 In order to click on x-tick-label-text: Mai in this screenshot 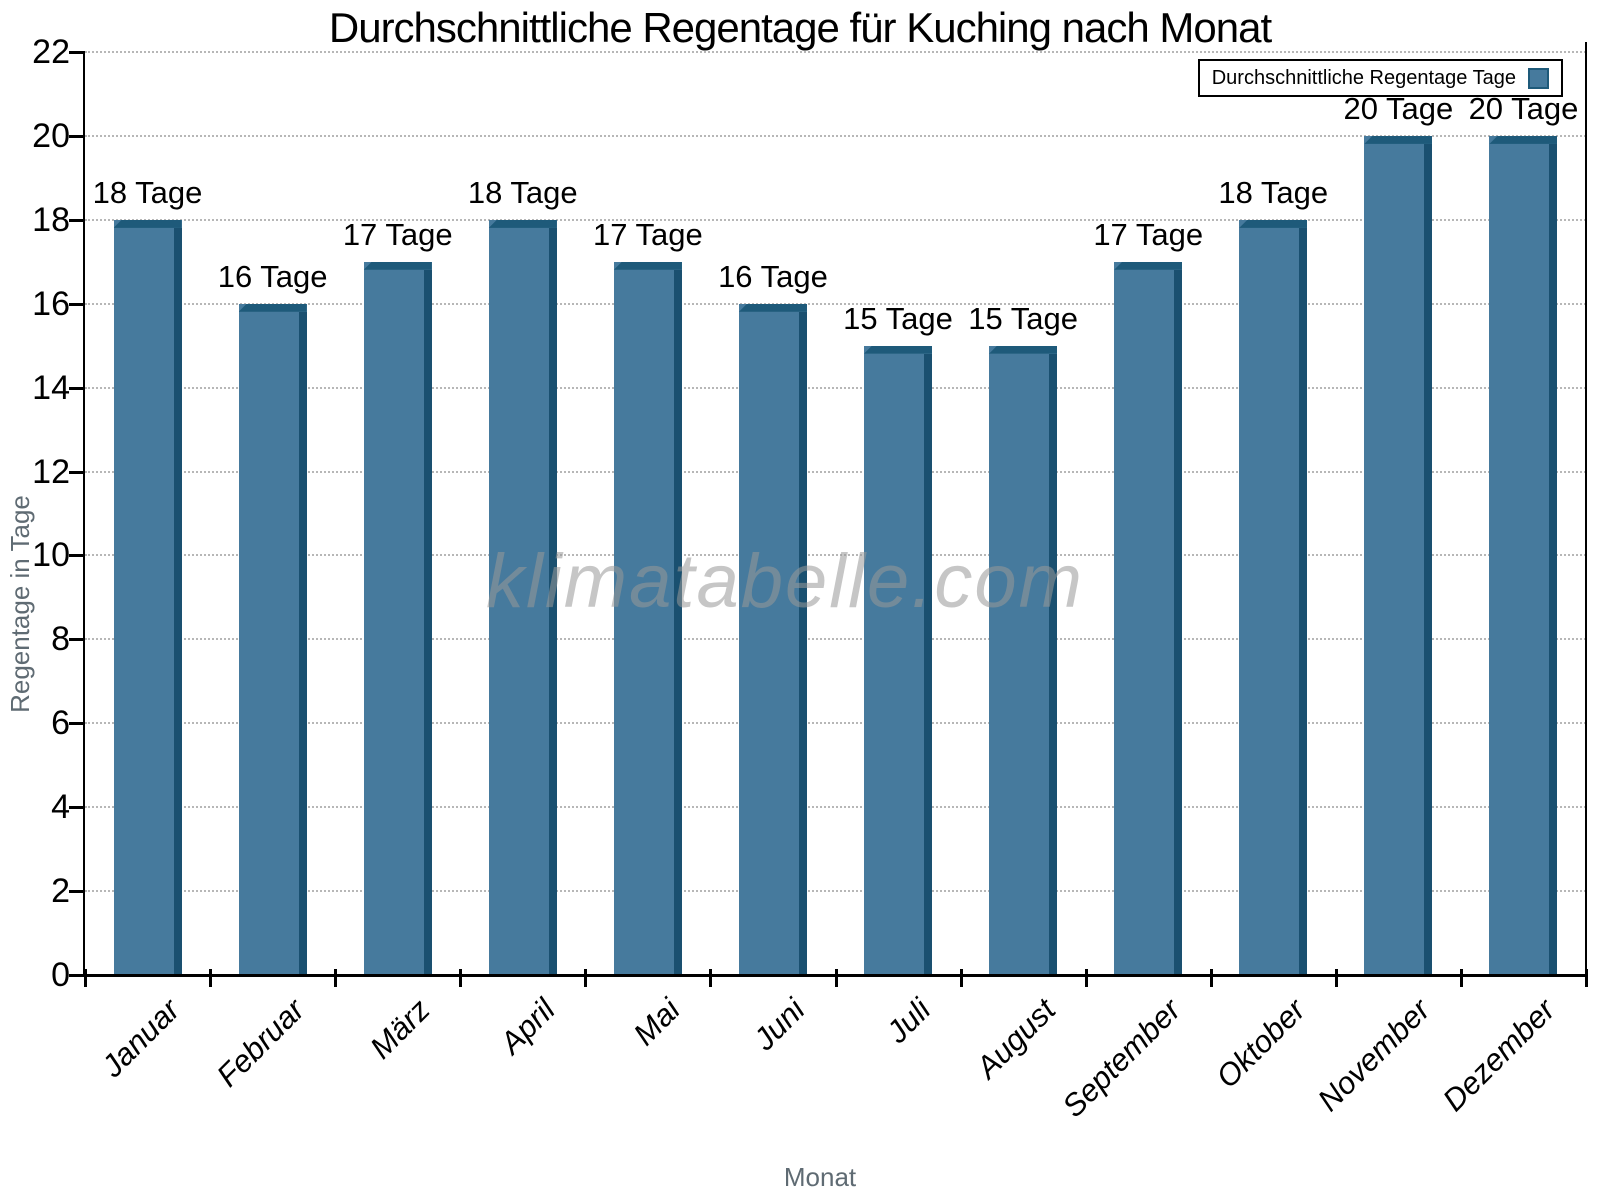, I will do `click(656, 1022)`.